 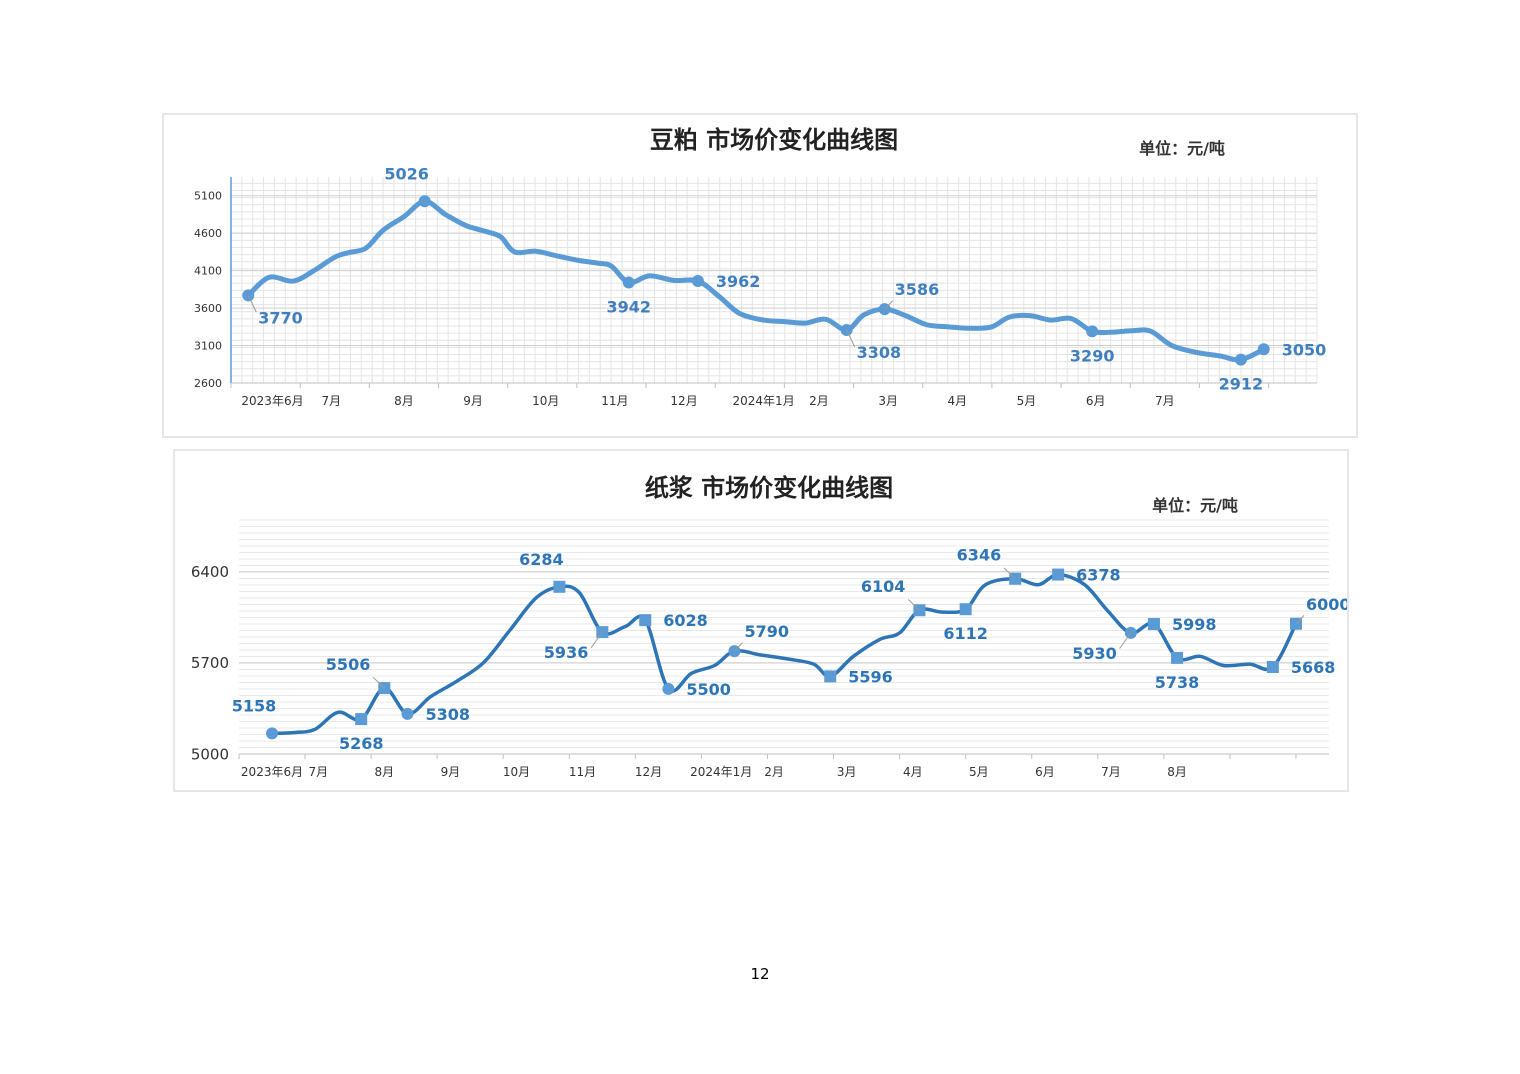 I want to click on data-label: 6000, so click(x=1326, y=604).